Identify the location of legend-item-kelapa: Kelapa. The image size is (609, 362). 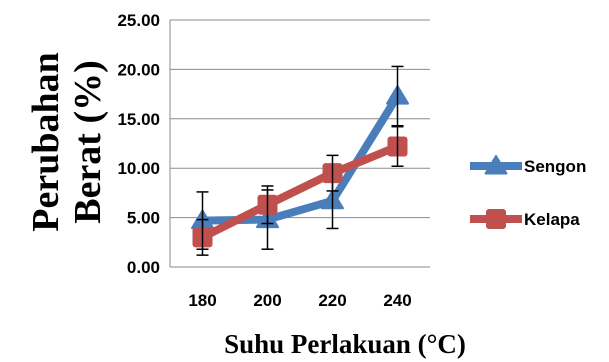
(525, 219).